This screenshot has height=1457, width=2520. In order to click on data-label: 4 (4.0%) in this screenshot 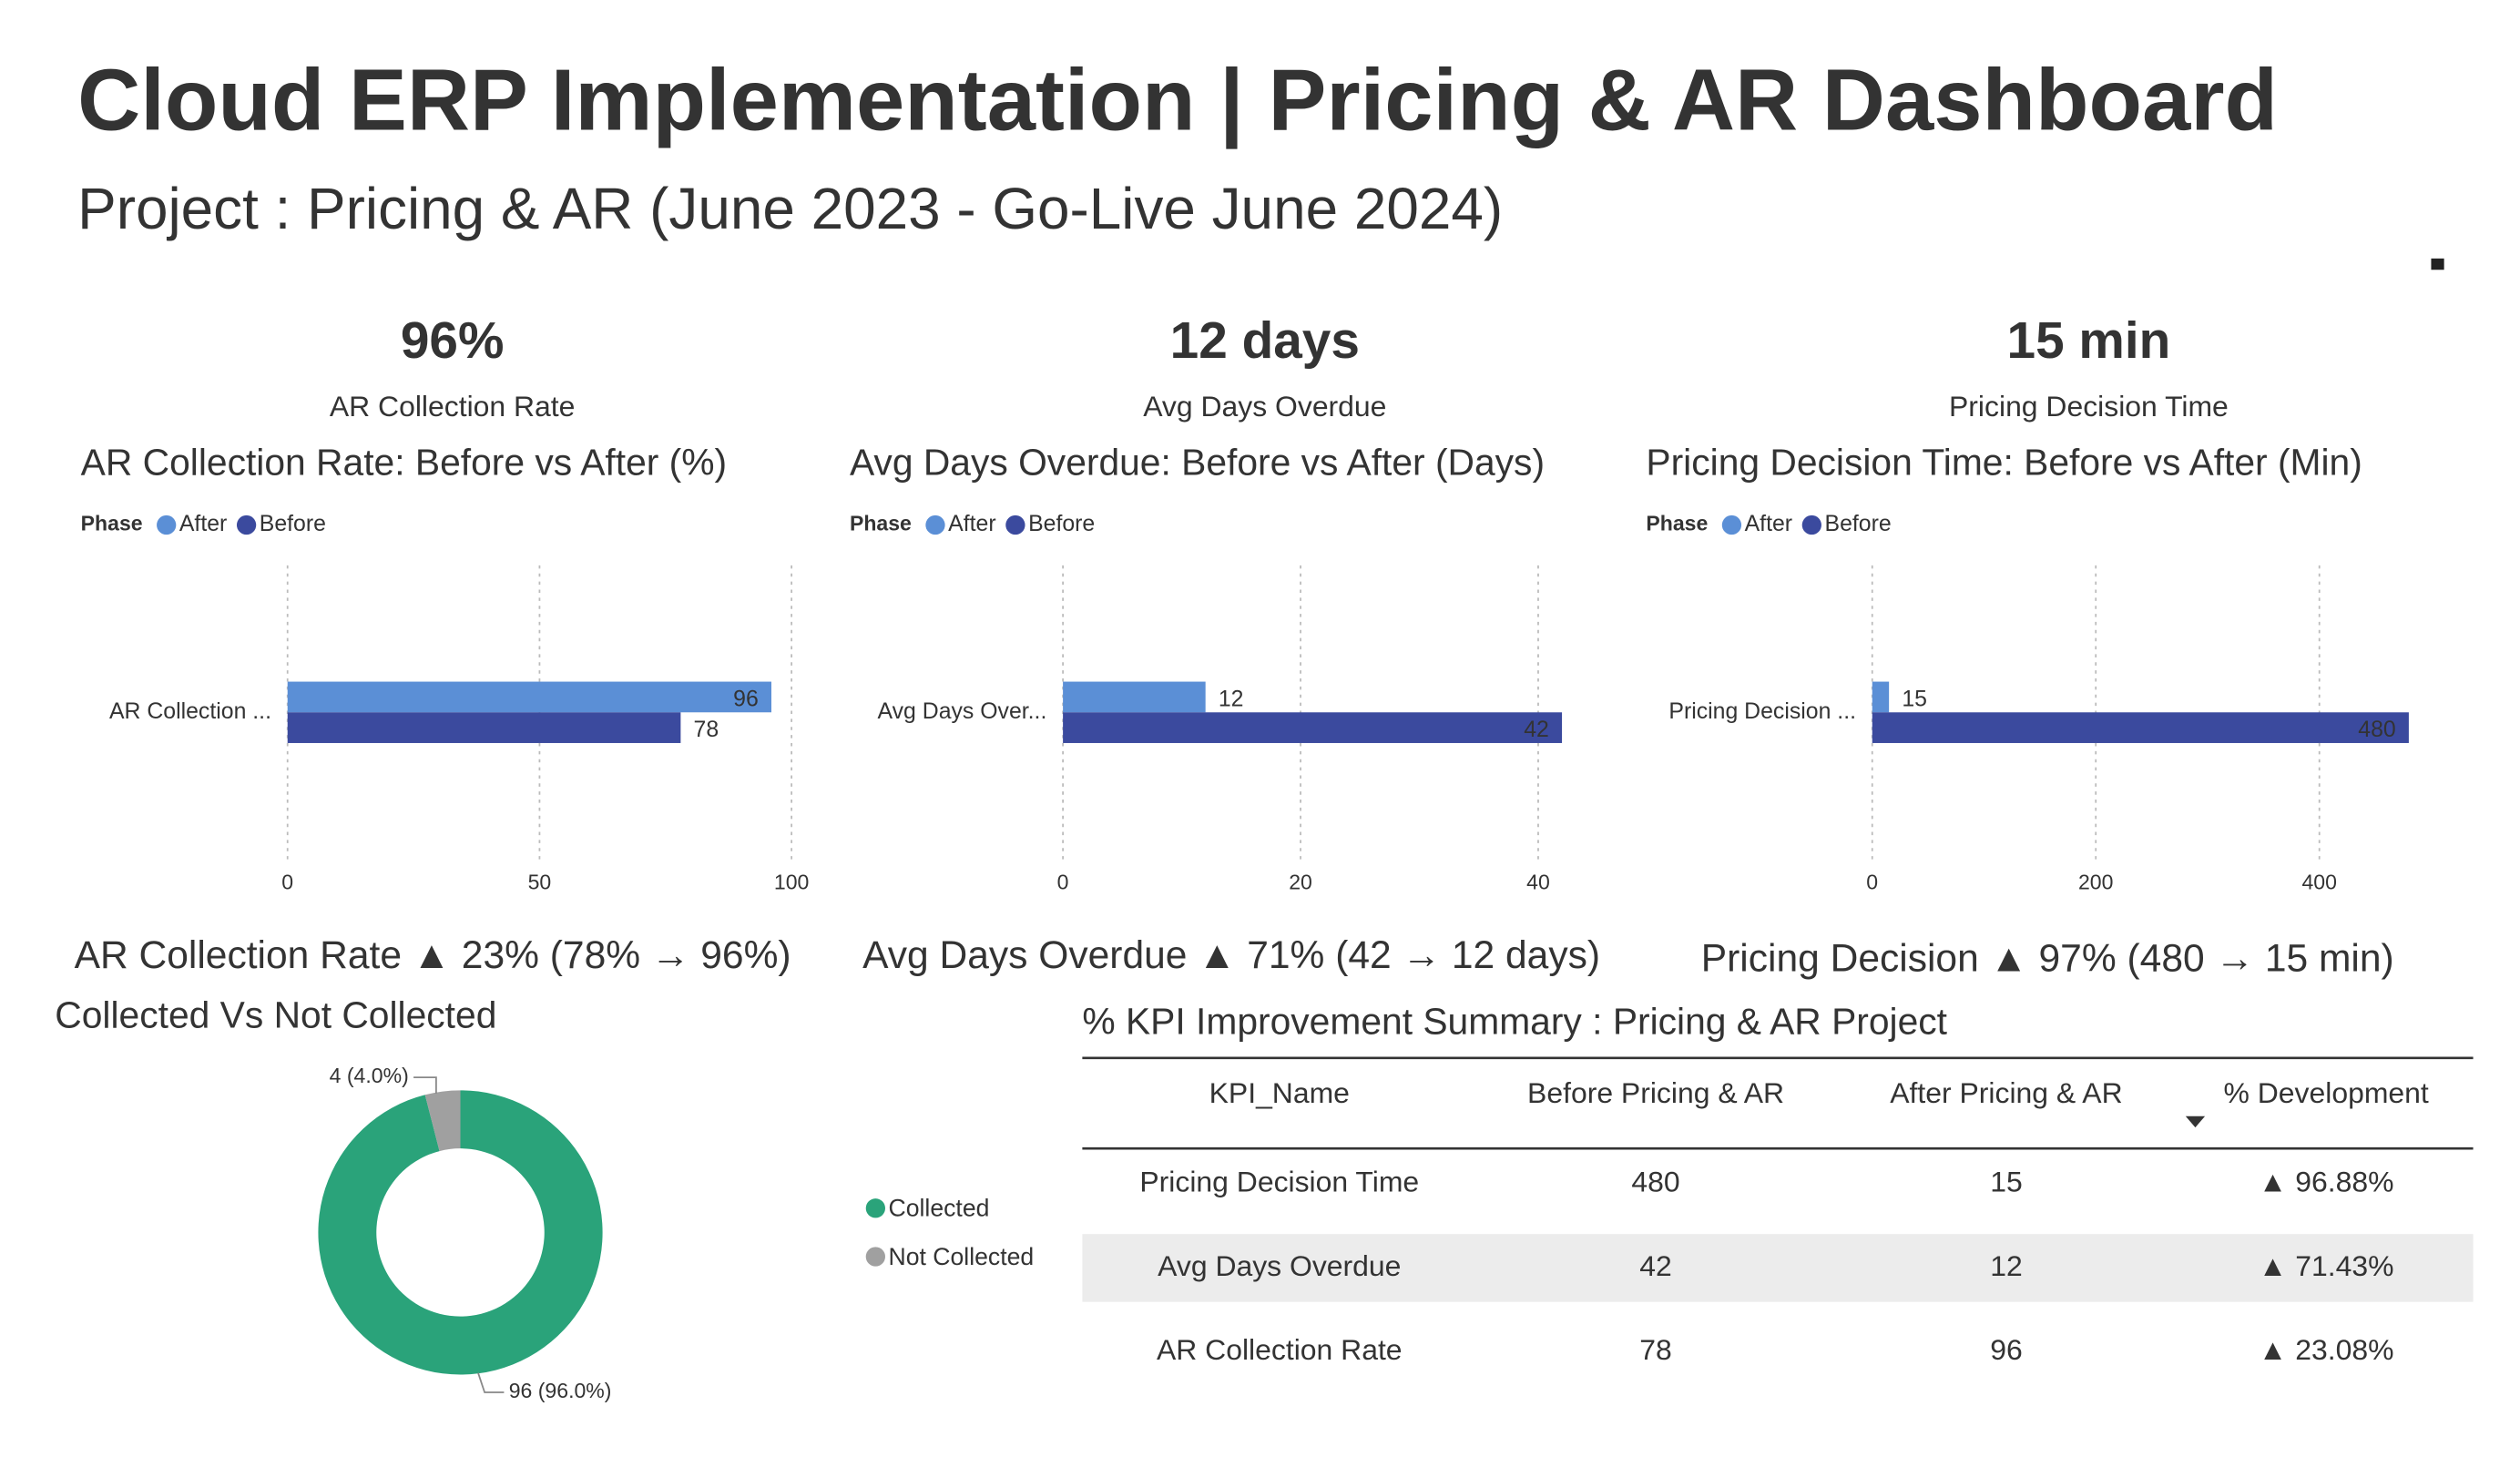, I will do `click(369, 1076)`.